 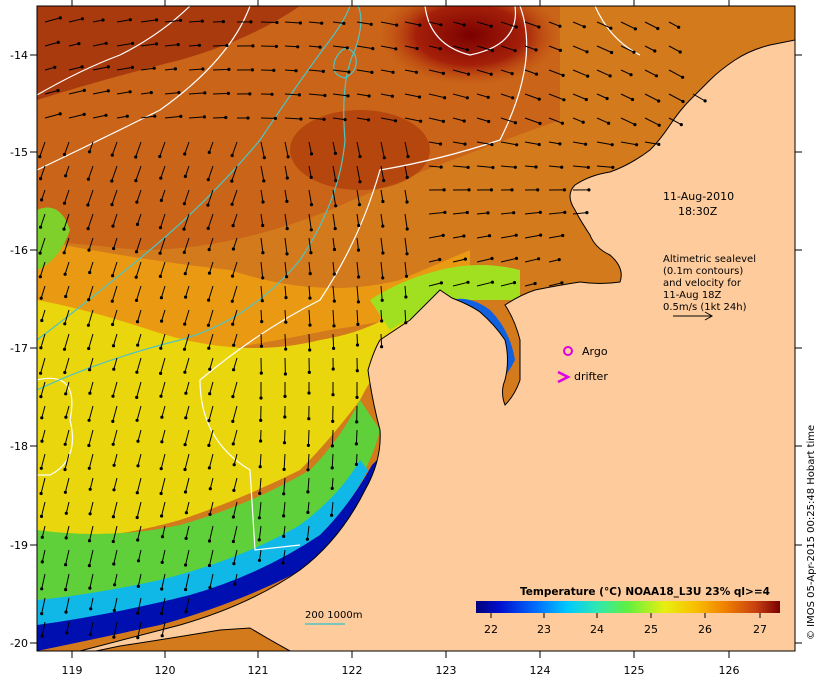 I want to click on colorbar-title: Temperature (°C) NOAA18_L3U 23% ql>=4, so click(x=645, y=592).